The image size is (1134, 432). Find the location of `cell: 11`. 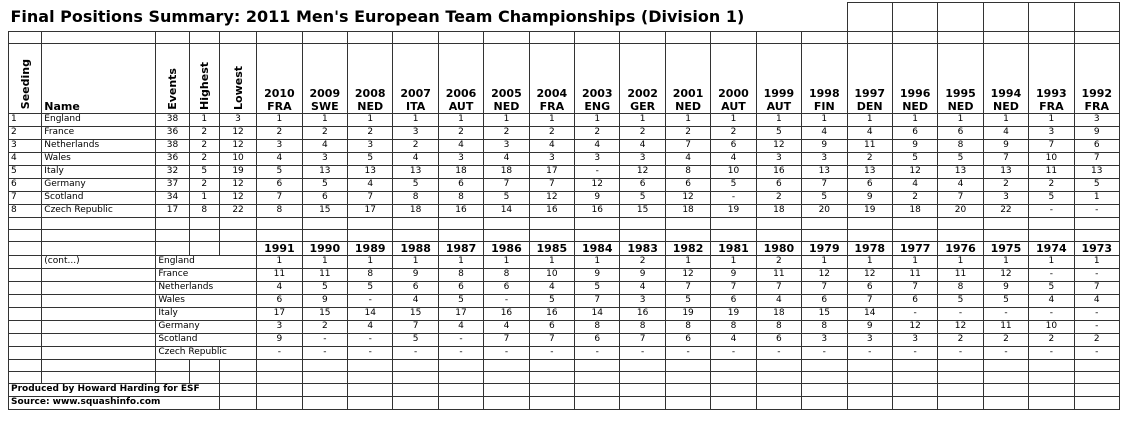

cell: 11 is located at coordinates (869, 145).